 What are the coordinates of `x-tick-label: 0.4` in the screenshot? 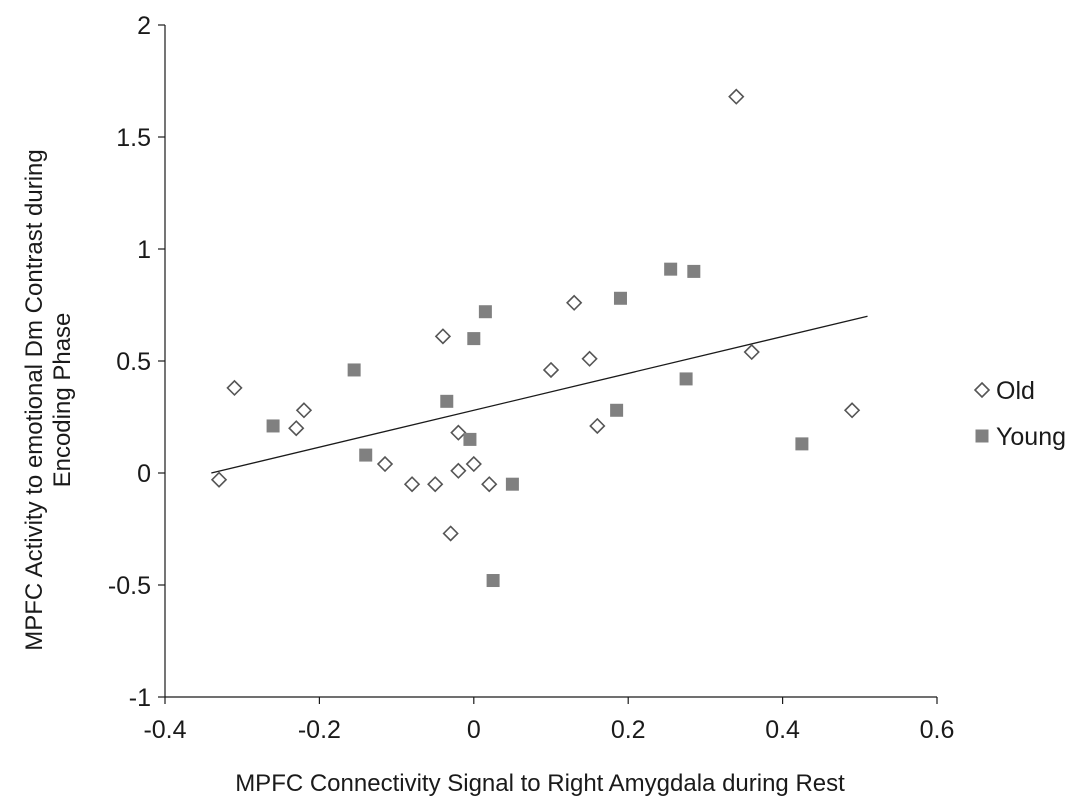 It's located at (782, 730).